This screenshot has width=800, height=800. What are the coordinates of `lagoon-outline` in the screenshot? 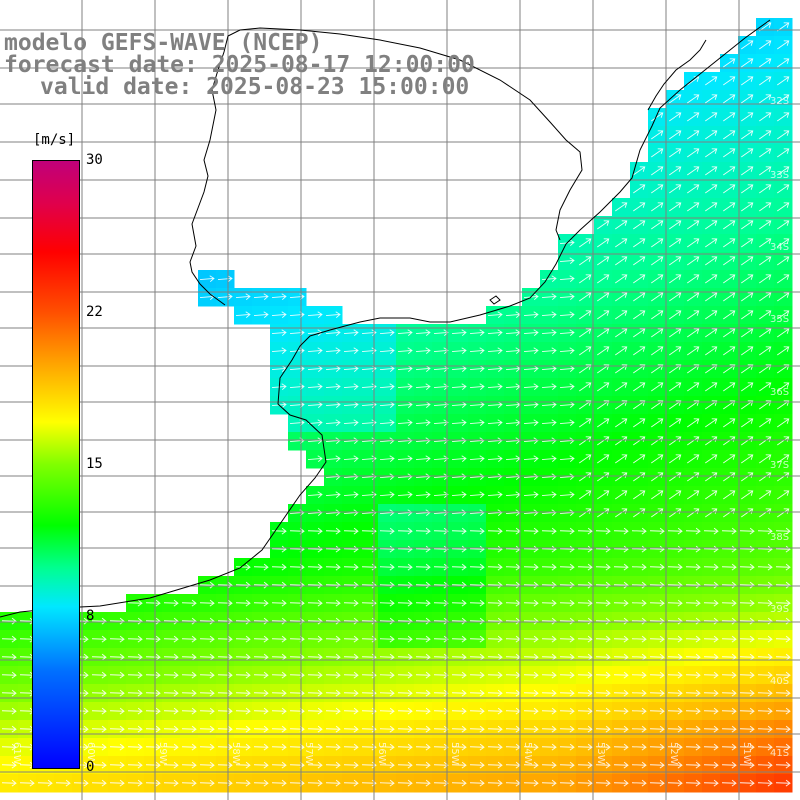 It's located at (677, 75).